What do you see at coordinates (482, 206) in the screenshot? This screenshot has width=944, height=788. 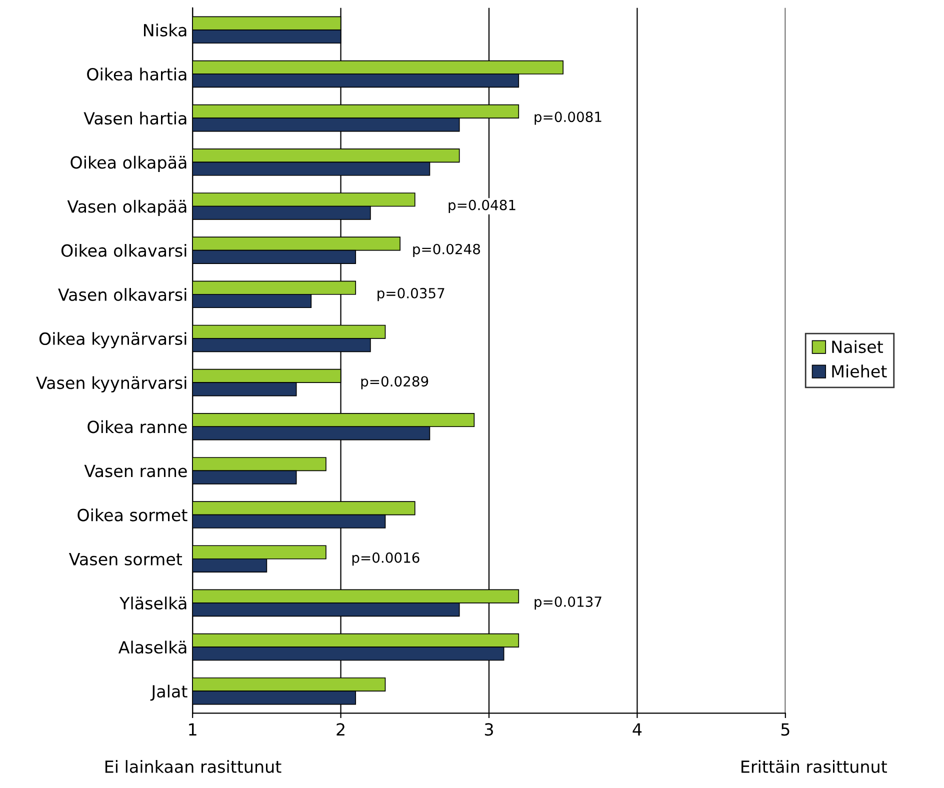 I see `annotation: p=0.0481` at bounding box center [482, 206].